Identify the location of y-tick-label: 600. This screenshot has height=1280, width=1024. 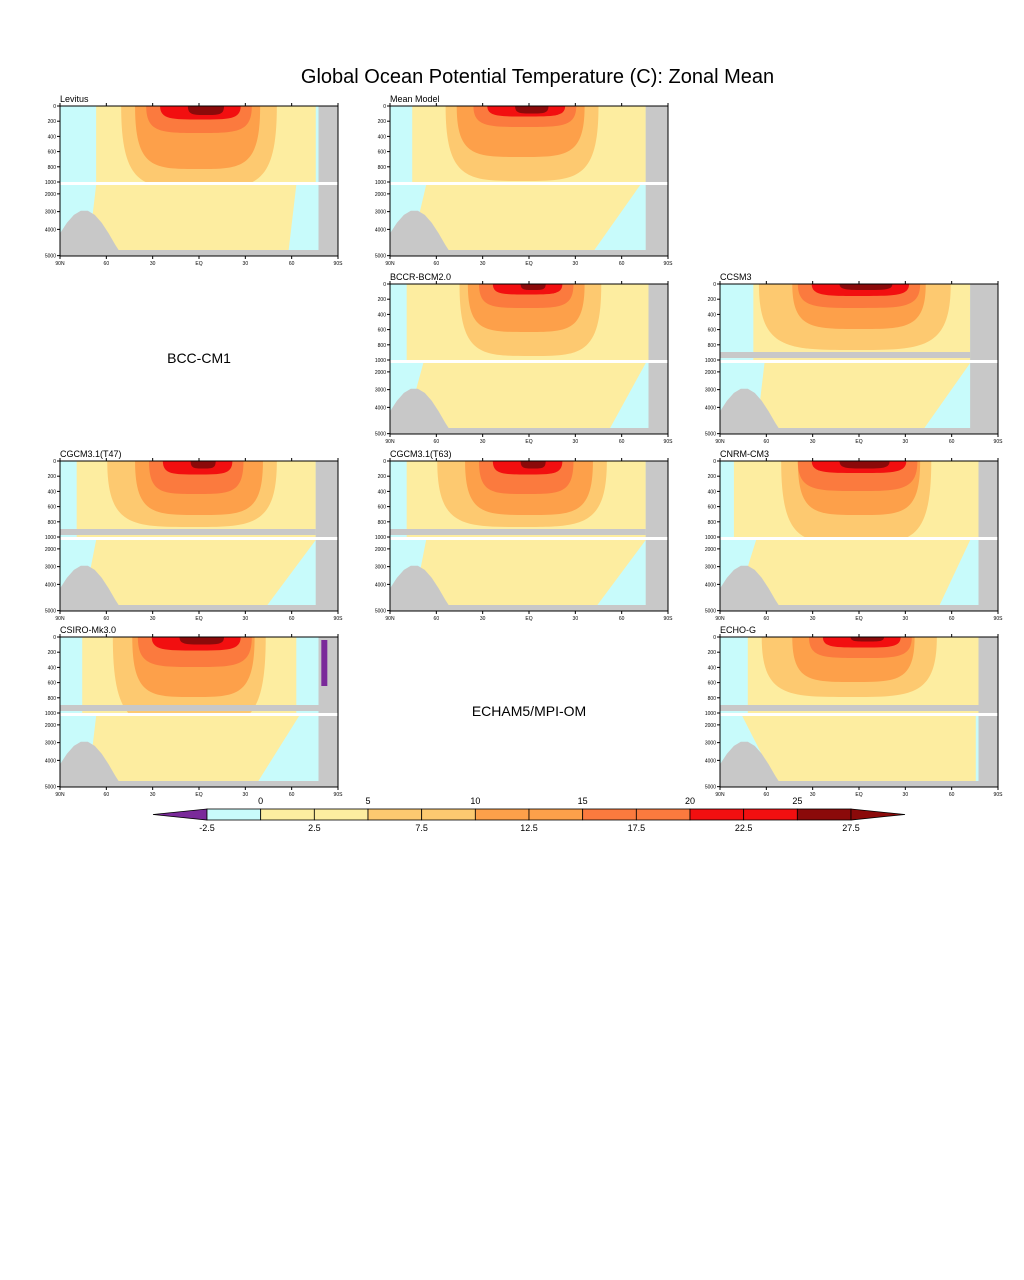
(382, 508).